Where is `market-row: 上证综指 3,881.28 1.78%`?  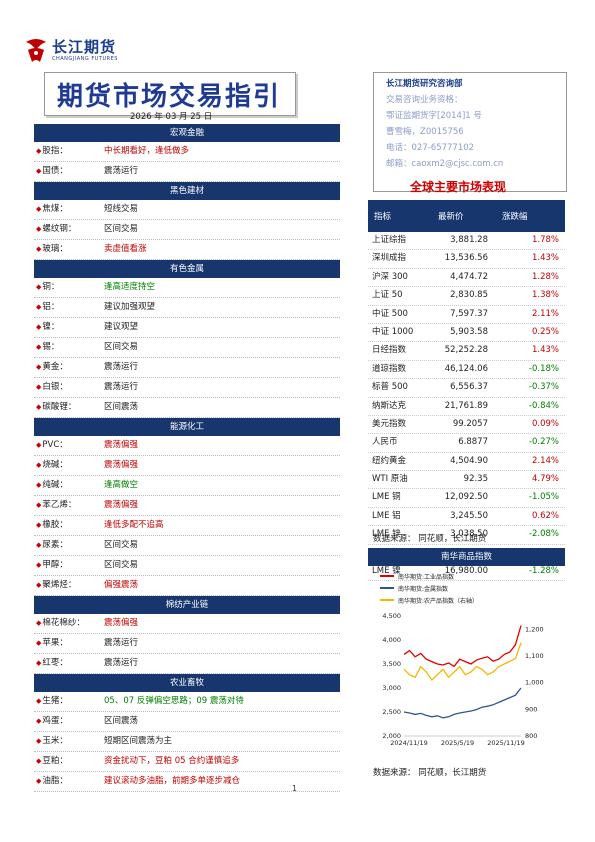
market-row: 上证综指 3,881.28 1.78% is located at coordinates (466, 241).